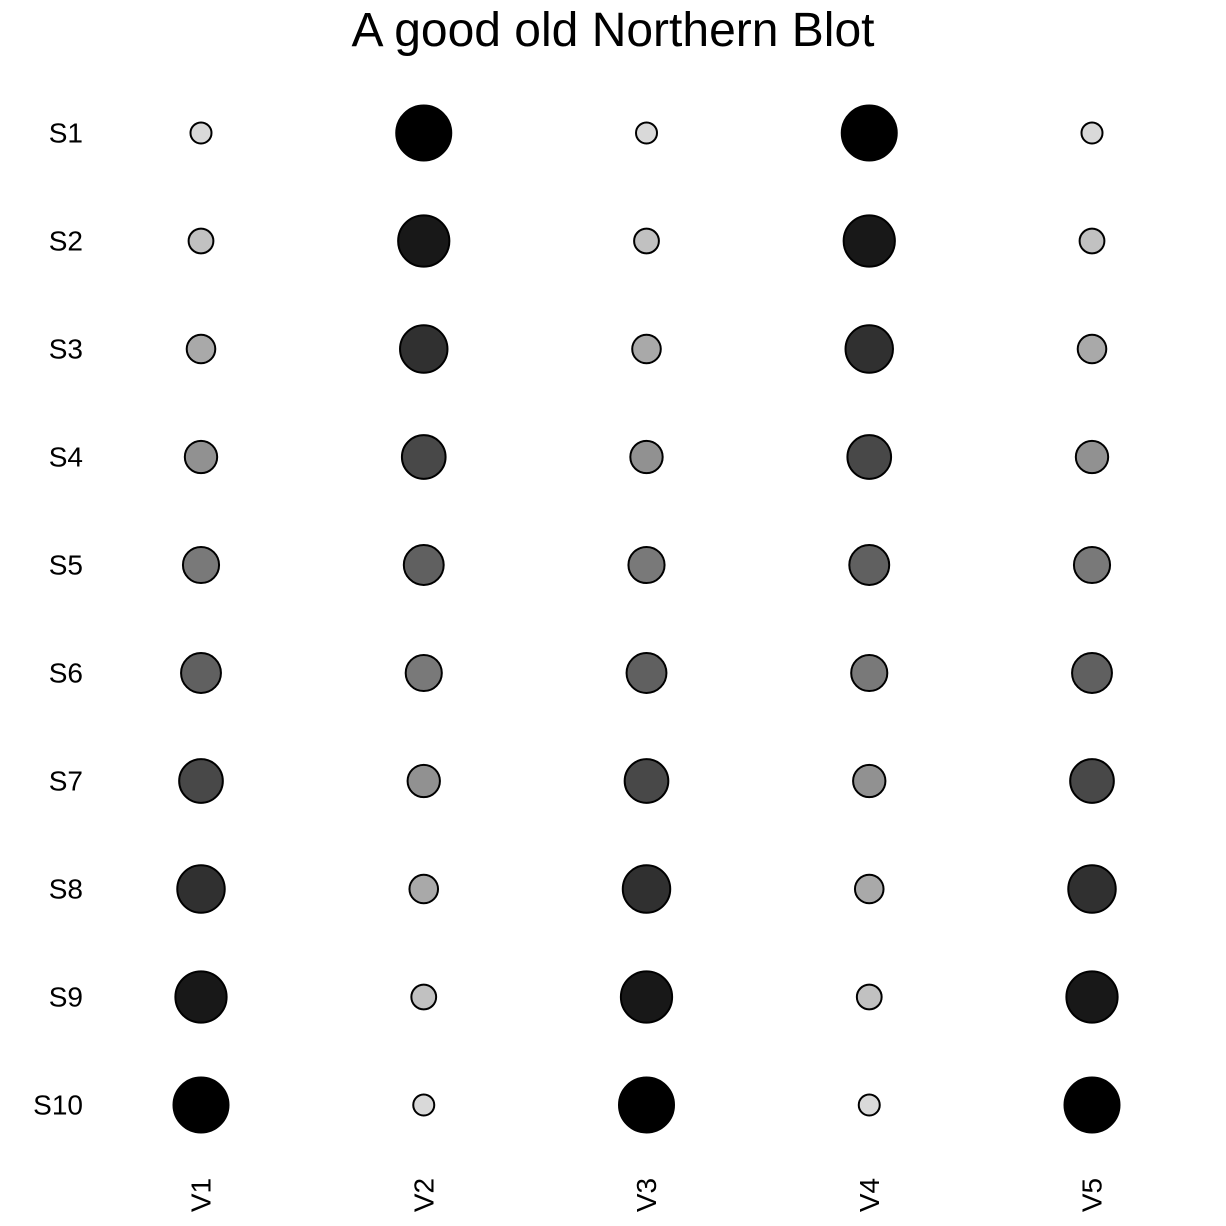 The width and height of the screenshot is (1226, 1226). I want to click on row-label-s4: S4, so click(66, 457).